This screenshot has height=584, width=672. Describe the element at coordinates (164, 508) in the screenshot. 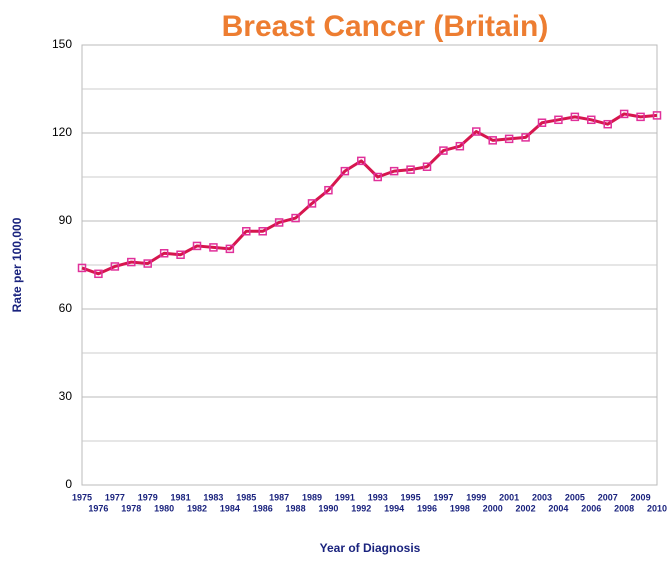

I see `x-tick-label: 1980` at that location.